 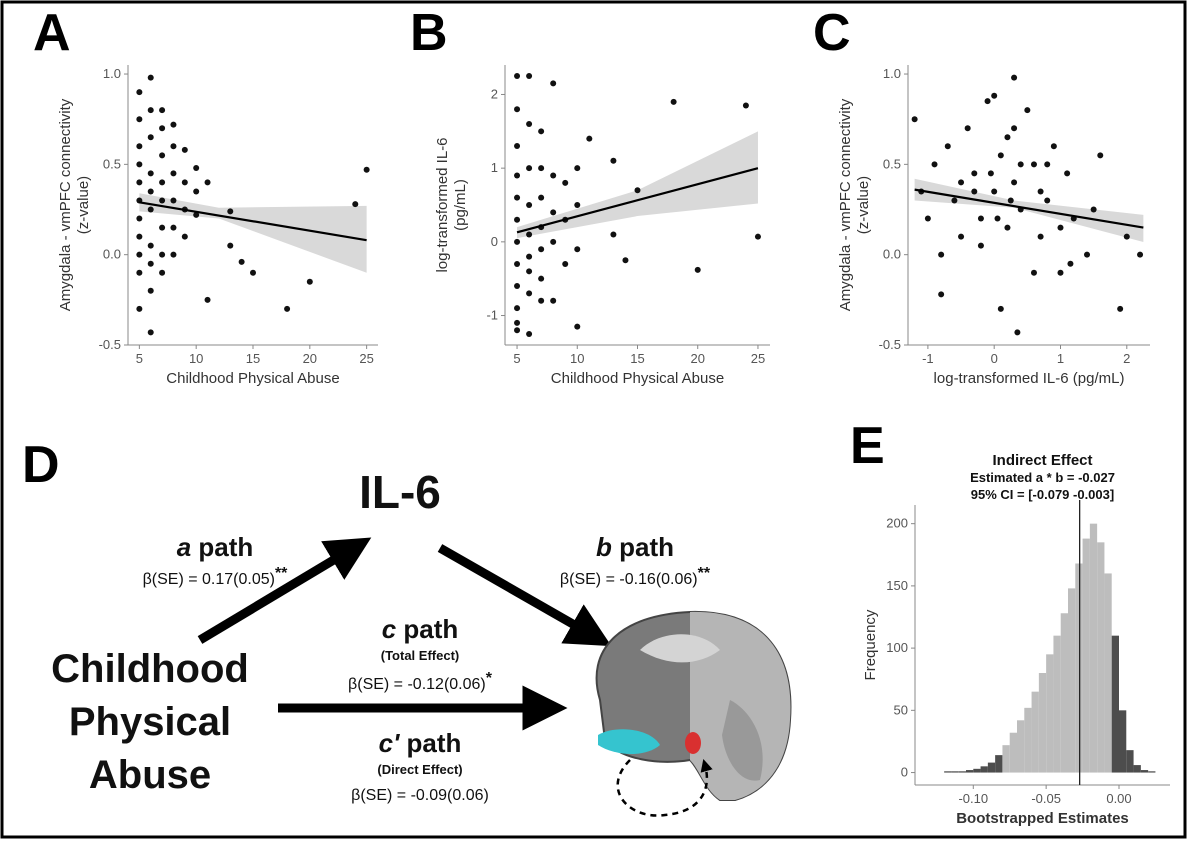 What do you see at coordinates (635, 547) in the screenshot?
I see `path-label: b path` at bounding box center [635, 547].